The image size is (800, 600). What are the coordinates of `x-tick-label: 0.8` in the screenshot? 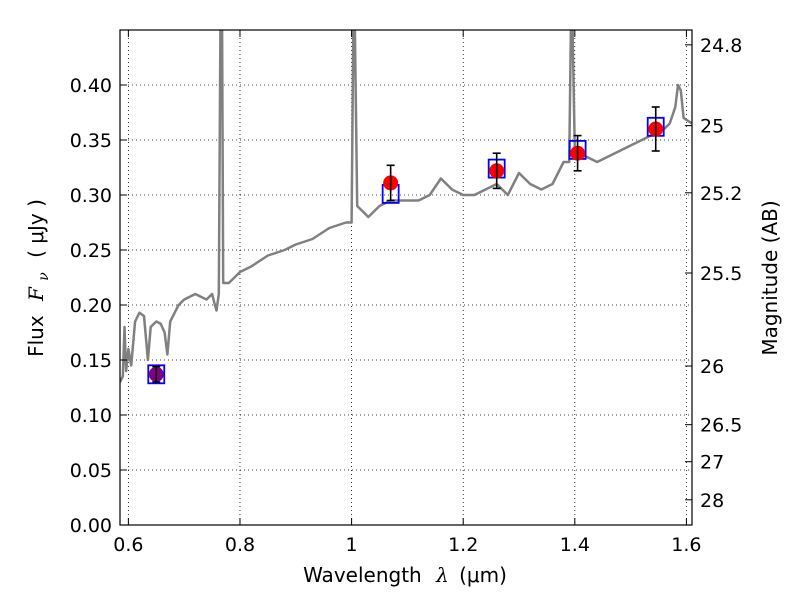 It's located at (240, 545).